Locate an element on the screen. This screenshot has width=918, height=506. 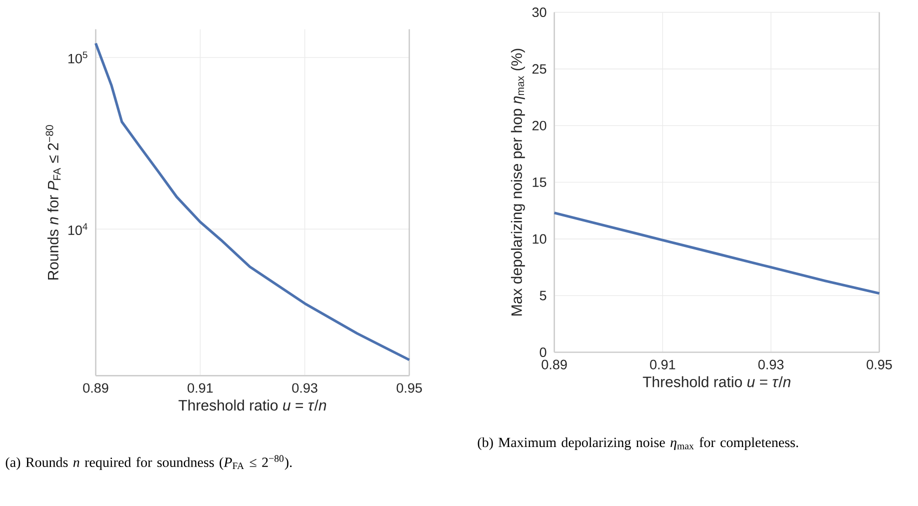
y-axis-title: Rounds n for P$_{FA}$ ≤ 2$^{−80}$ is located at coordinates (53, 202).